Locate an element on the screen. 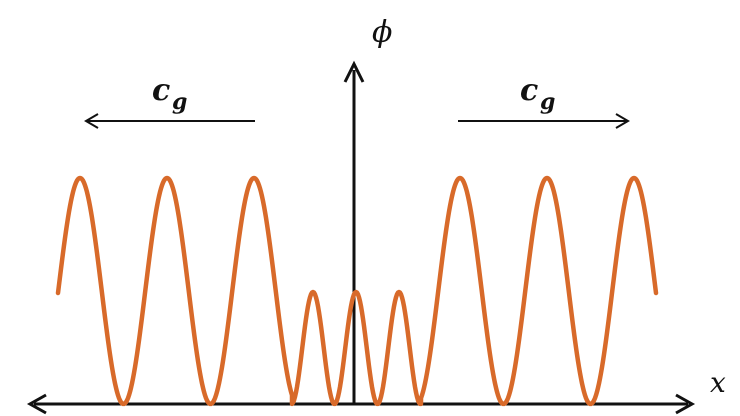 This screenshot has height=416, width=740. arrow-left-icon is located at coordinates (169, 121).